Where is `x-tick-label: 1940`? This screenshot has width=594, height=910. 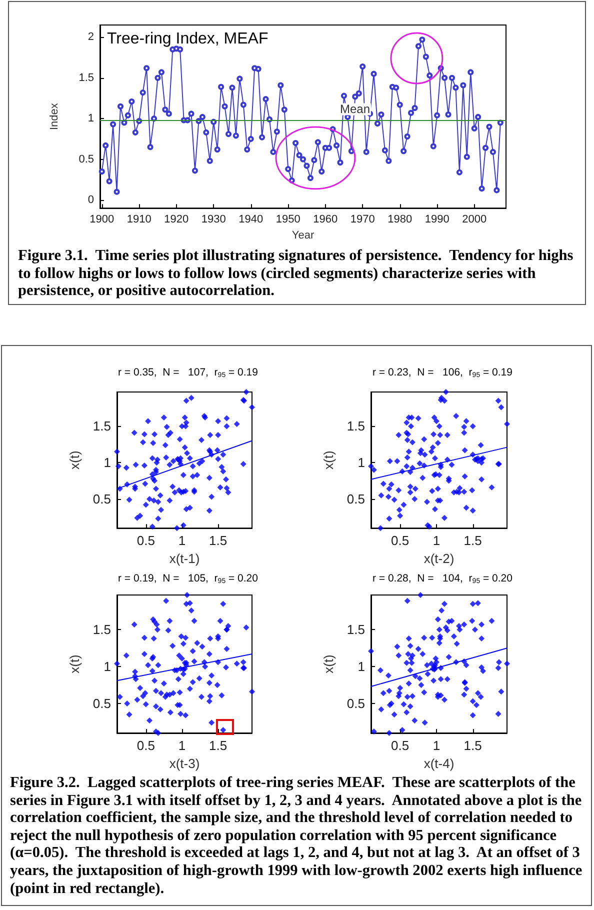
x-tick-label: 1940 is located at coordinates (251, 220).